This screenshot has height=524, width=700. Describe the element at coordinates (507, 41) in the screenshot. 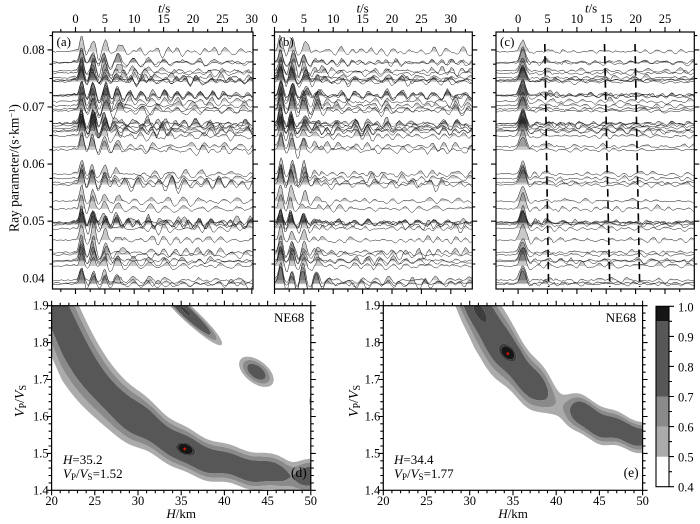

I see `svg-text: (c)` at that location.